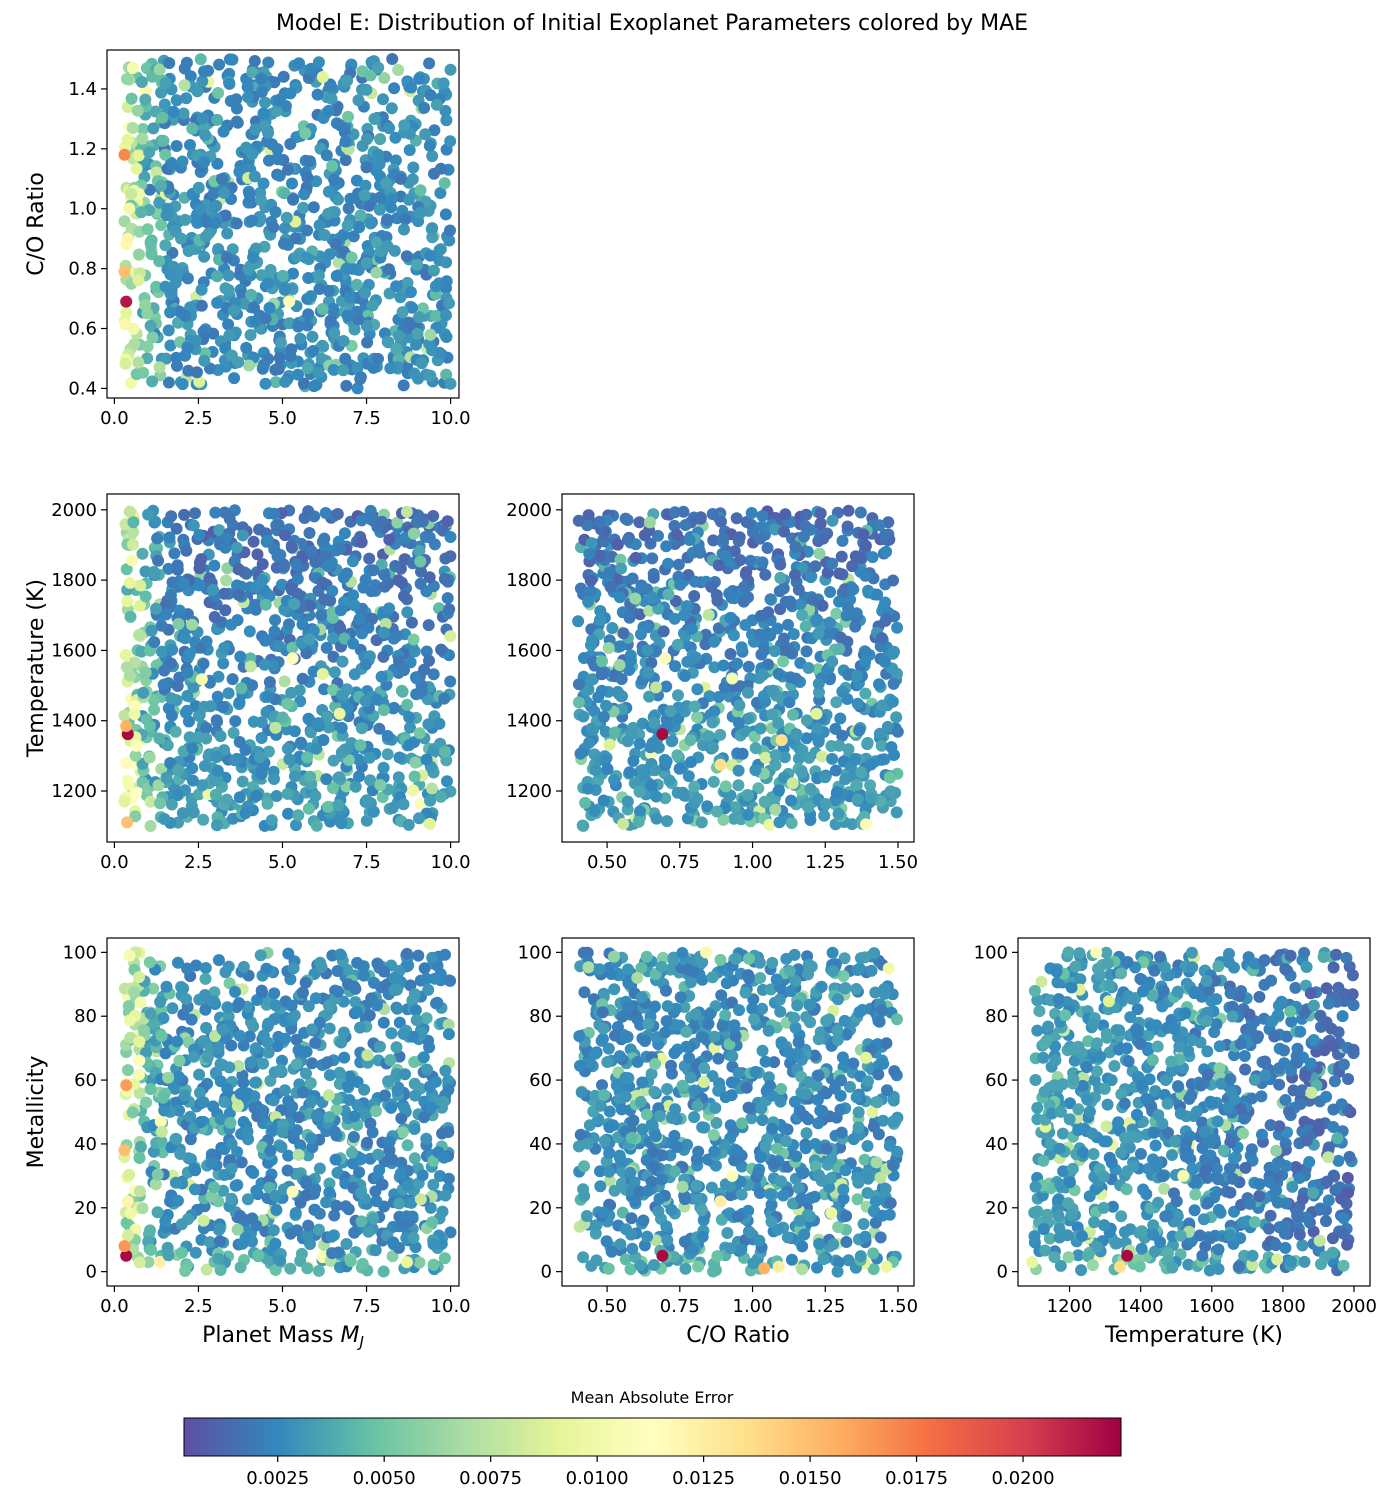  I want to click on x-tick-label: 1.25, so click(825, 862).